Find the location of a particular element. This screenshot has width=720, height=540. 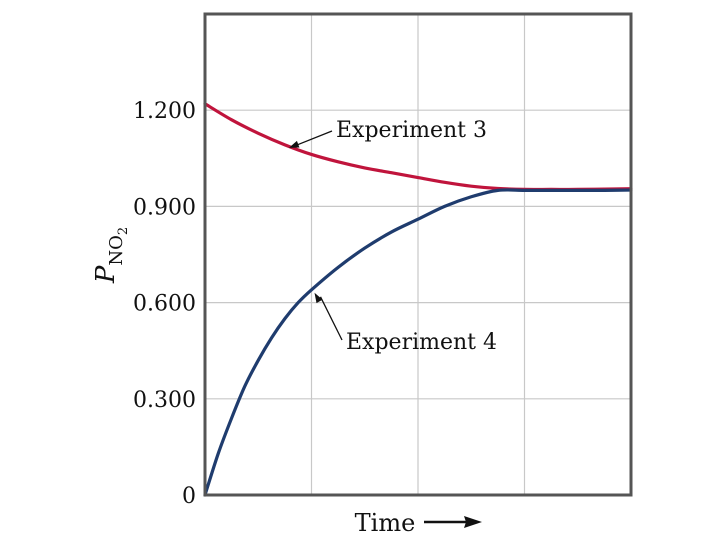

y-tick-label: 0.900 is located at coordinates (164, 207).